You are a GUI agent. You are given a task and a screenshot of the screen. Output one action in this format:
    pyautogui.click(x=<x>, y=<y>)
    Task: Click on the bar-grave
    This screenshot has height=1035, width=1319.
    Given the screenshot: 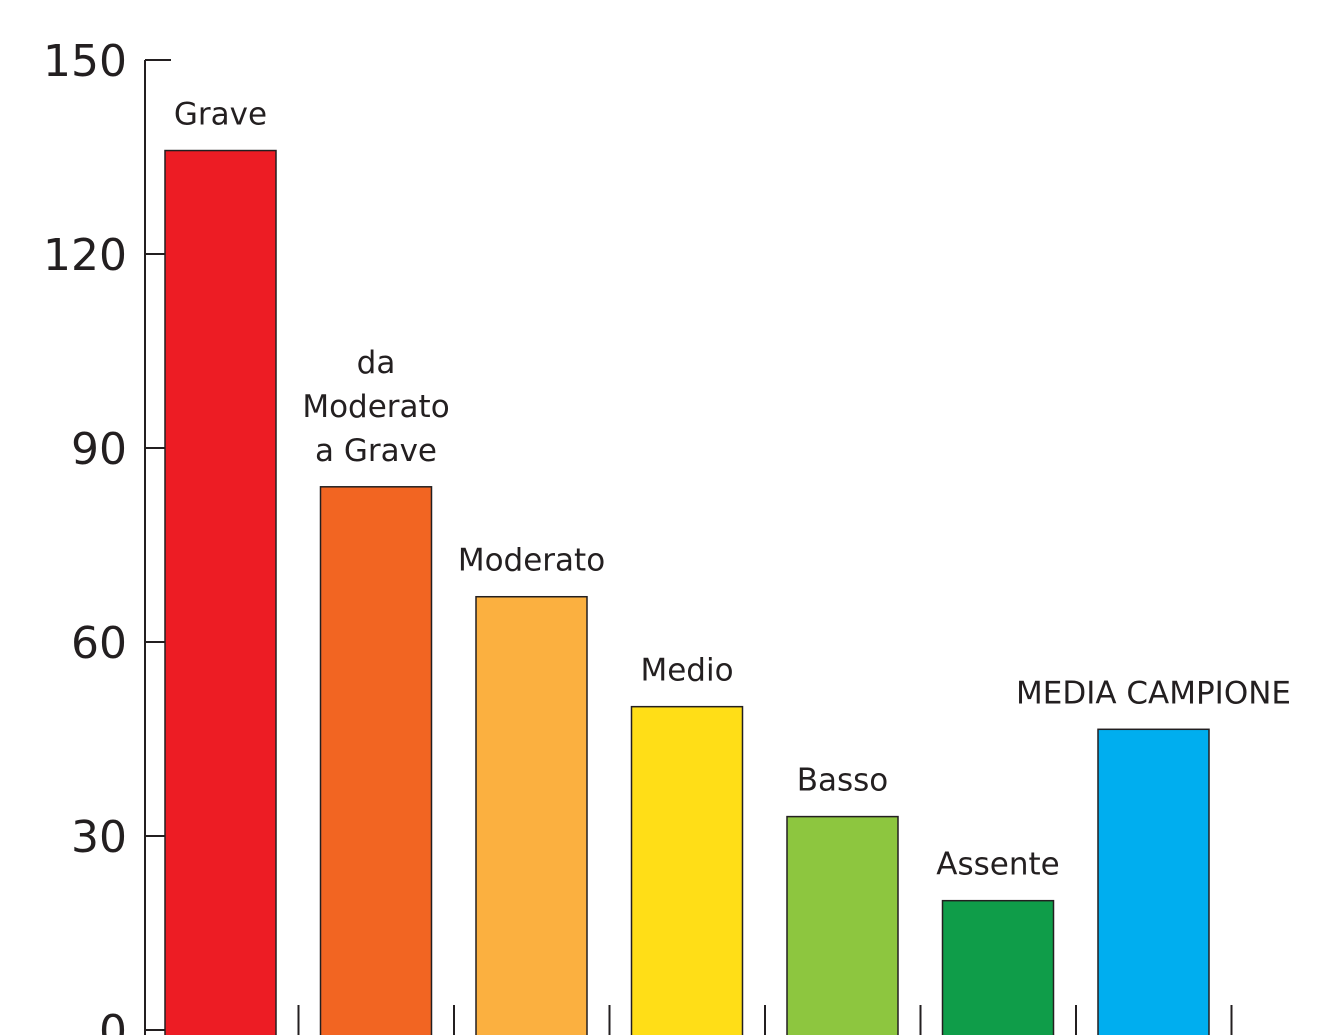 What is the action you would take?
    pyautogui.click(x=220, y=592)
    